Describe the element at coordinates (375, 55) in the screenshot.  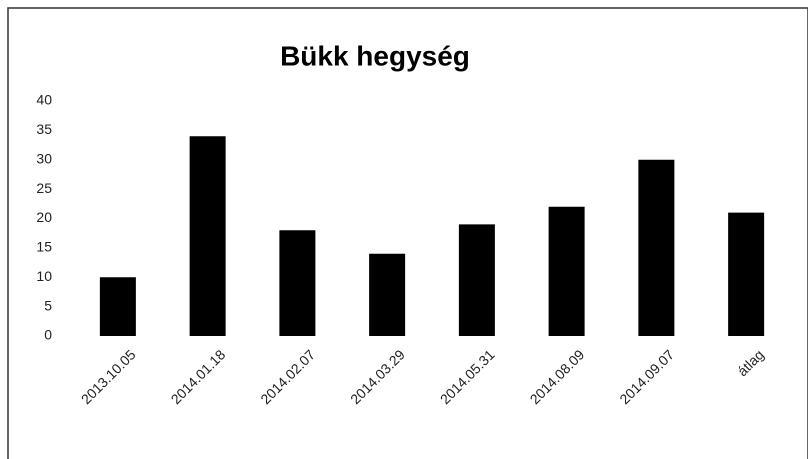
I see `chart-title: Bükk hegység` at that location.